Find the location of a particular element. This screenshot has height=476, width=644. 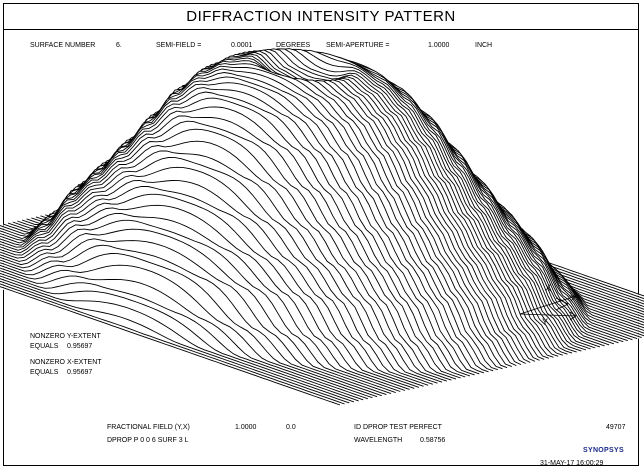

y-axis-label: Y is located at coordinates (545, 322).